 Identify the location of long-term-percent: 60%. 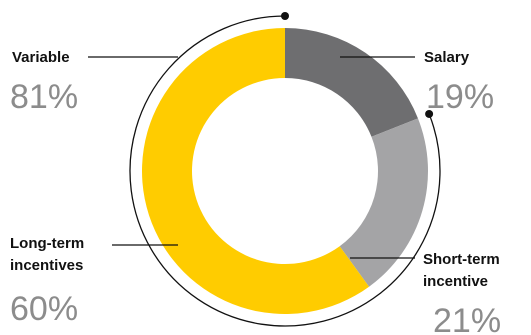
(44, 309).